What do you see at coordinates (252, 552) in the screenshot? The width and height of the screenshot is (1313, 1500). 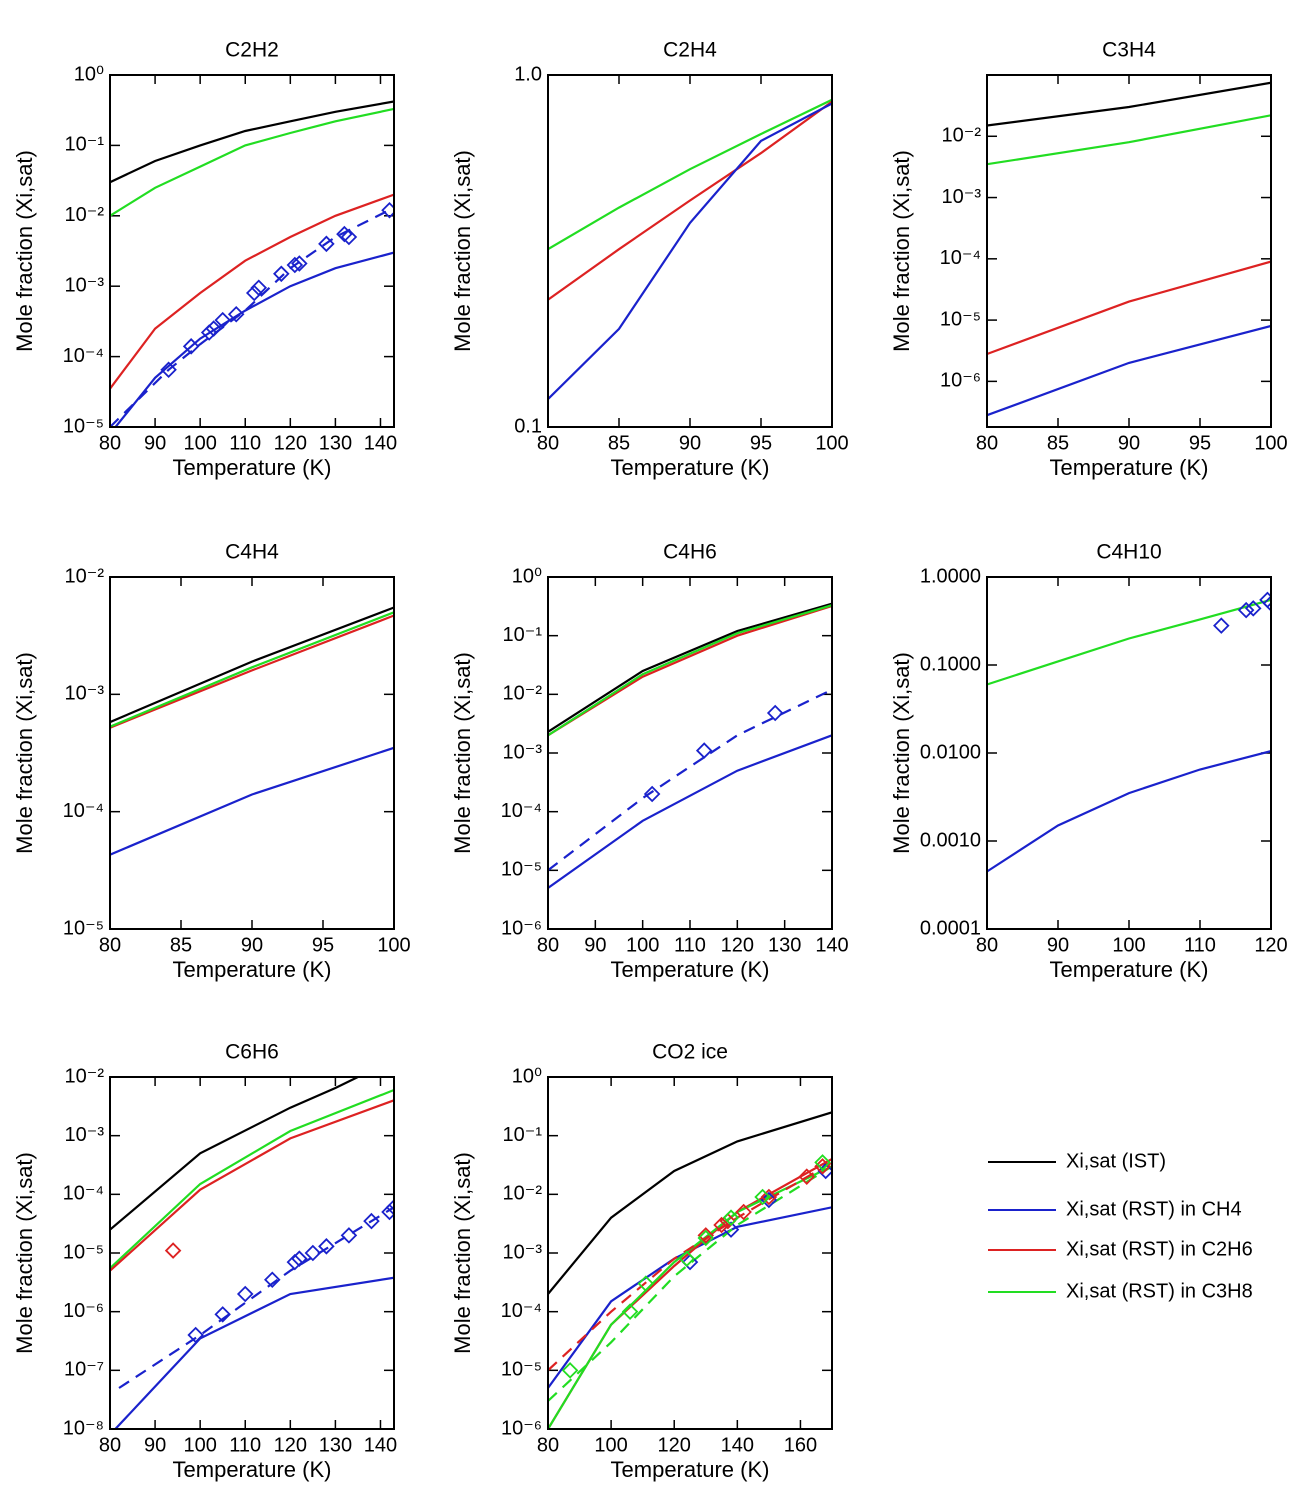 I see `panel-title: C4H4` at bounding box center [252, 552].